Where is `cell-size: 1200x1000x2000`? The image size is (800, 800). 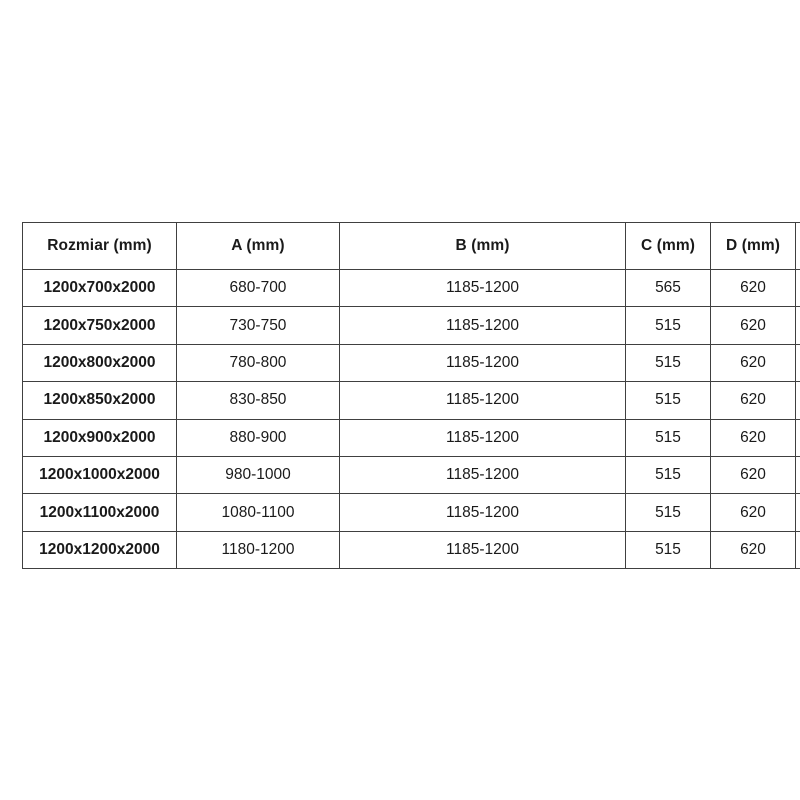 cell-size: 1200x1000x2000 is located at coordinates (99, 475).